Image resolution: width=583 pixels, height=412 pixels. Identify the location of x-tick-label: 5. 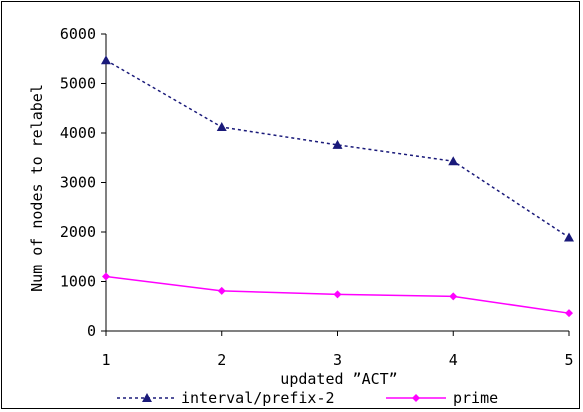
(568, 360).